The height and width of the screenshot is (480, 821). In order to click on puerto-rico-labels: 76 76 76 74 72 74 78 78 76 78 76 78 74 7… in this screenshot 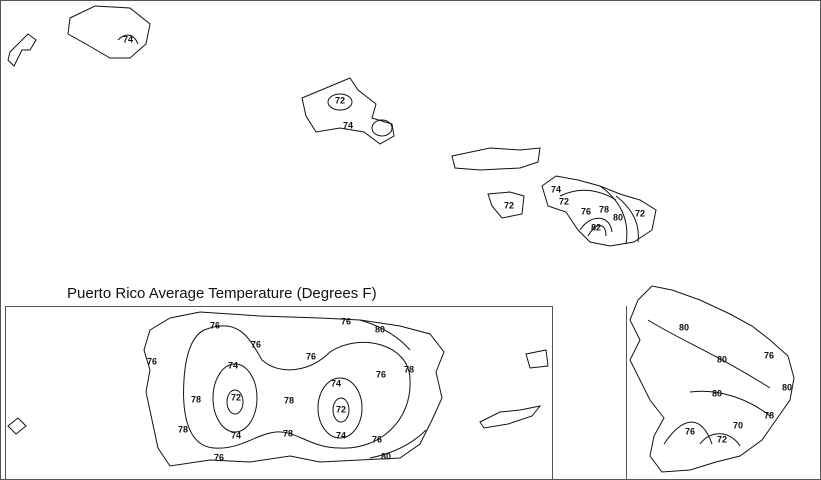, I will do `click(280, 389)`.